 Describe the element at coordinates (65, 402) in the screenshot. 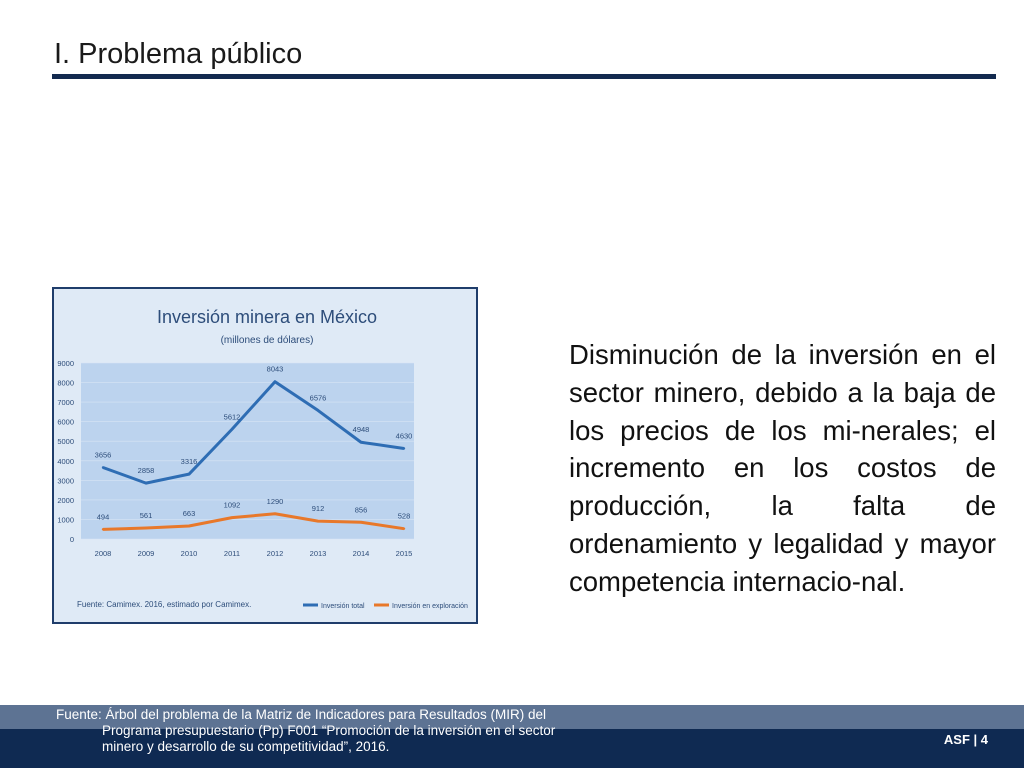

I see `y-tick-label: 7000` at that location.